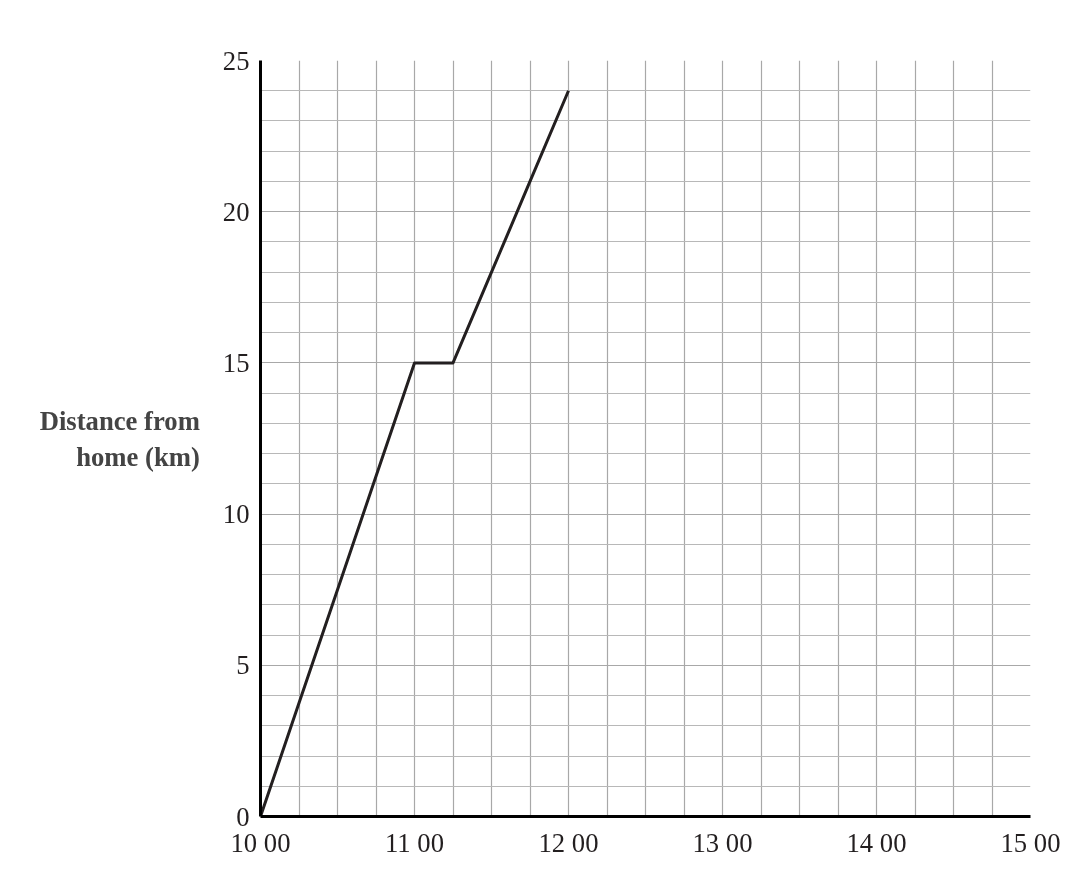 The height and width of the screenshot is (870, 1084). I want to click on x-tick-label: 14 00, so click(876, 842).